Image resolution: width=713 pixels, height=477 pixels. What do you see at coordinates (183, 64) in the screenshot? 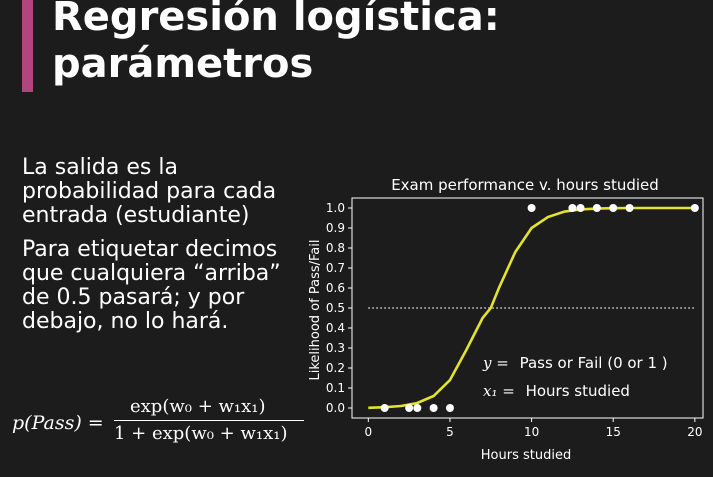
I see `title-line-2: parámetros` at bounding box center [183, 64].